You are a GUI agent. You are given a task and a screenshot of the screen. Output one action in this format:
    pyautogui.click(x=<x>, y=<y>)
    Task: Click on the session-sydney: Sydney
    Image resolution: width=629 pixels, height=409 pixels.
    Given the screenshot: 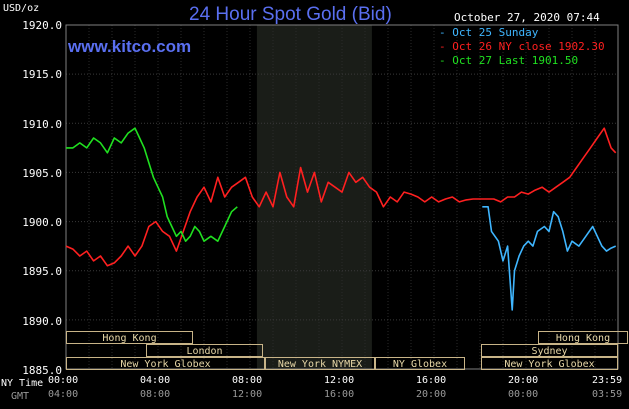 What is the action you would take?
    pyautogui.click(x=549, y=350)
    